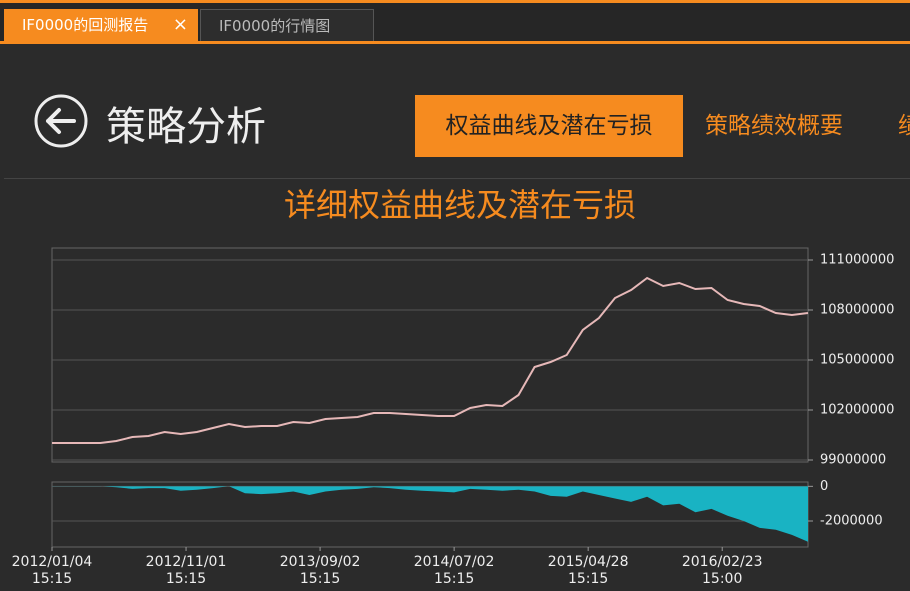 Image resolution: width=910 pixels, height=591 pixels. Describe the element at coordinates (275, 26) in the screenshot. I see `tab-label: IF0000的行情图` at that location.